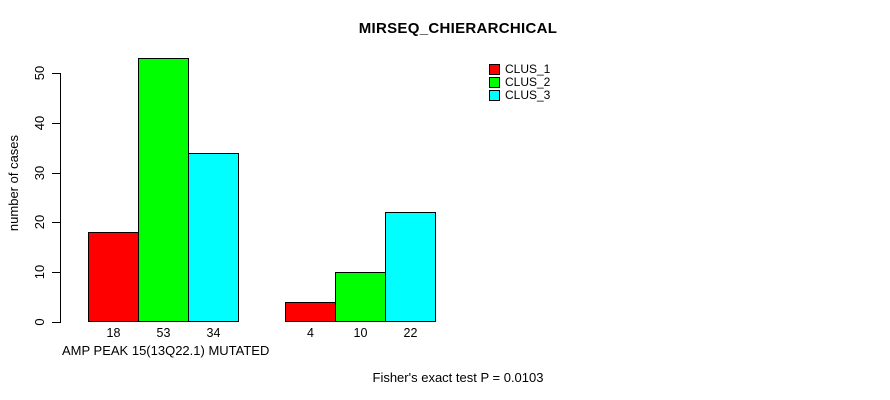  Describe the element at coordinates (360, 297) in the screenshot. I see `bar-clus_2-group2` at that location.